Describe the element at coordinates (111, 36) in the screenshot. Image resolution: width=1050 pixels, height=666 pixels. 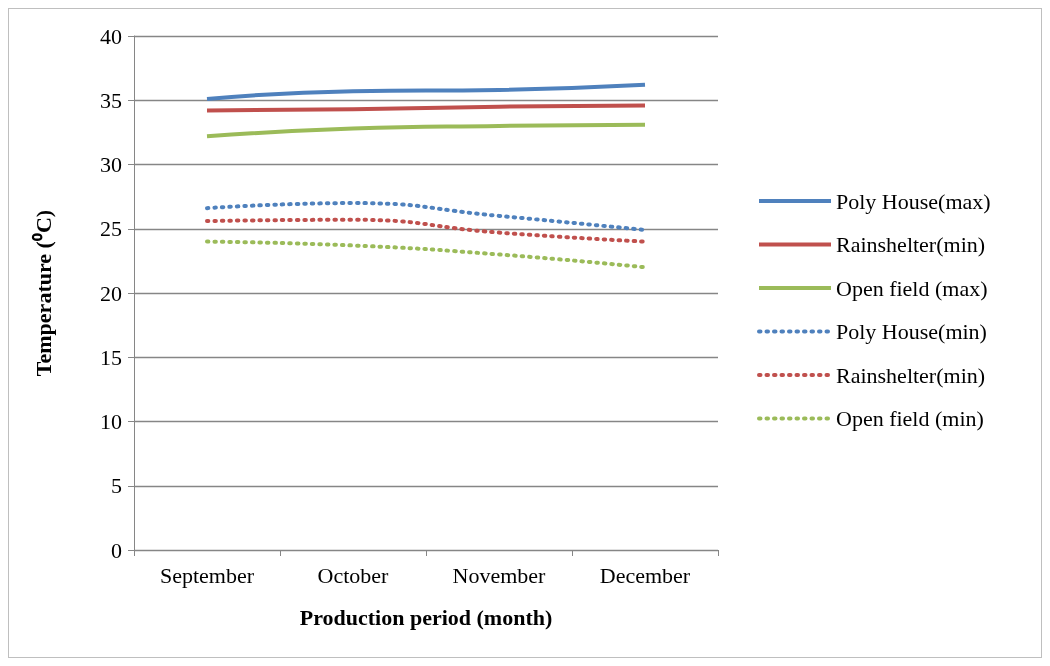
I see `y-tick-label: 40` at that location.